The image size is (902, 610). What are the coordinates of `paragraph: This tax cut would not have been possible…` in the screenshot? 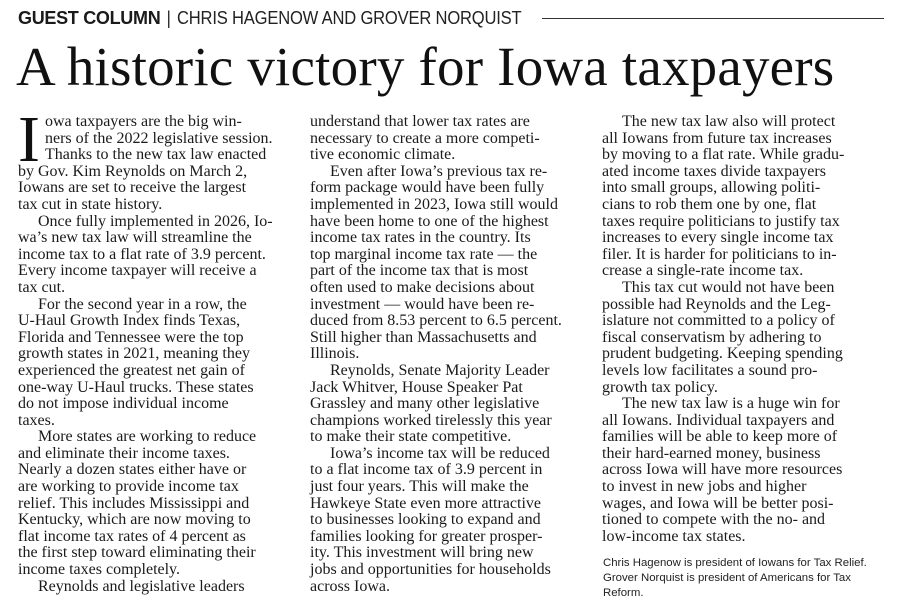 It's located at (747, 337).